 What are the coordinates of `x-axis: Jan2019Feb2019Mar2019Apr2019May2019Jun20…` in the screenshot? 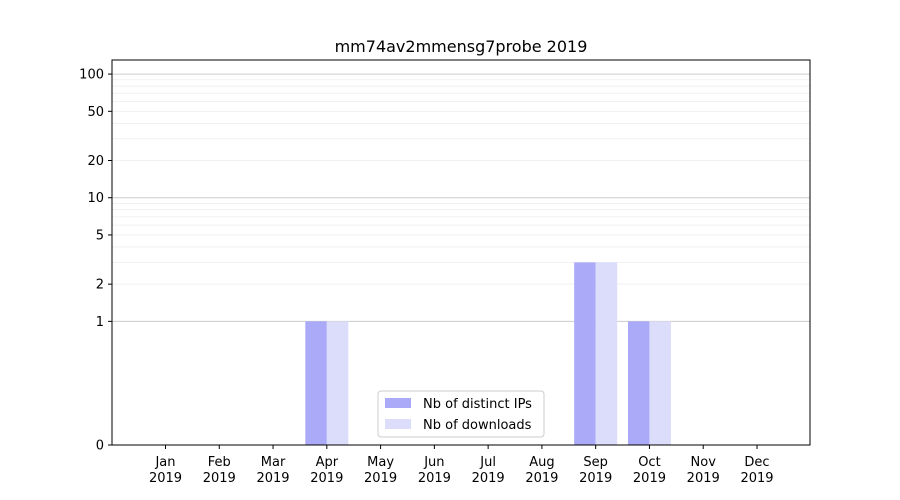 It's located at (461, 465).